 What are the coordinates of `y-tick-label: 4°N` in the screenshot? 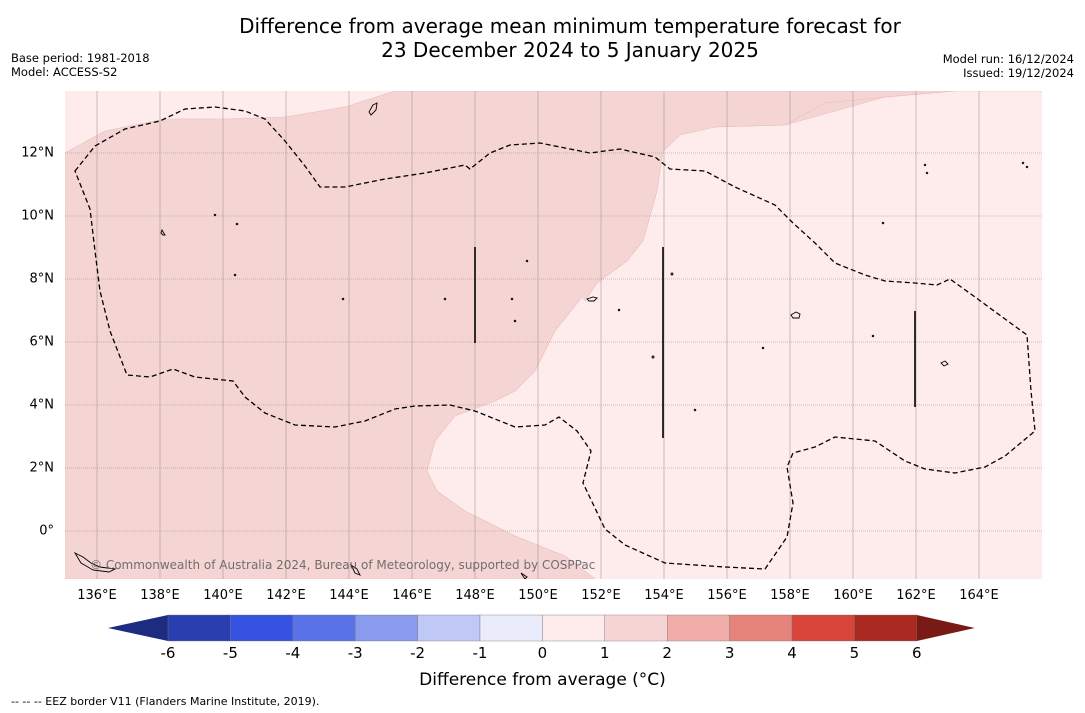 It's located at (42, 405).